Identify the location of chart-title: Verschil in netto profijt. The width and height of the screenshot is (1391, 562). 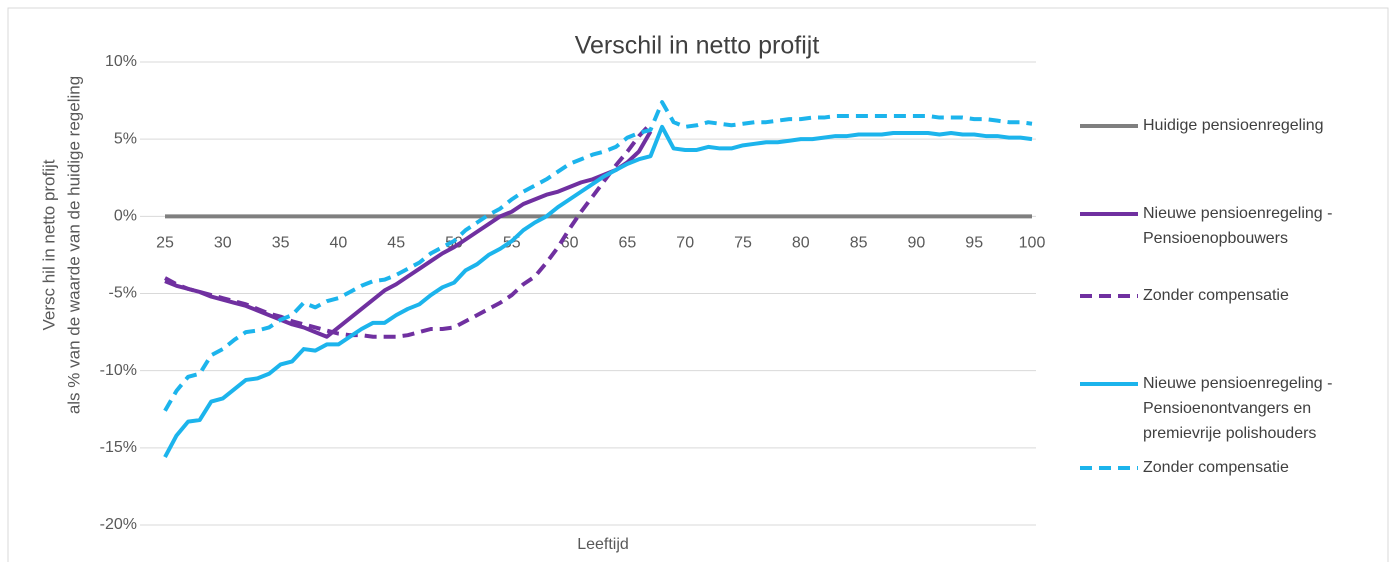
(697, 46).